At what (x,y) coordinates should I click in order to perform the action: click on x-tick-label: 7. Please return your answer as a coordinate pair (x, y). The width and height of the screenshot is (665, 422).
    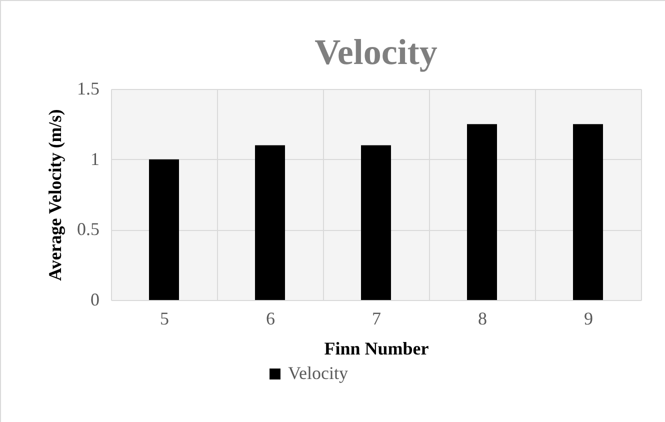
    Looking at the image, I should click on (376, 318).